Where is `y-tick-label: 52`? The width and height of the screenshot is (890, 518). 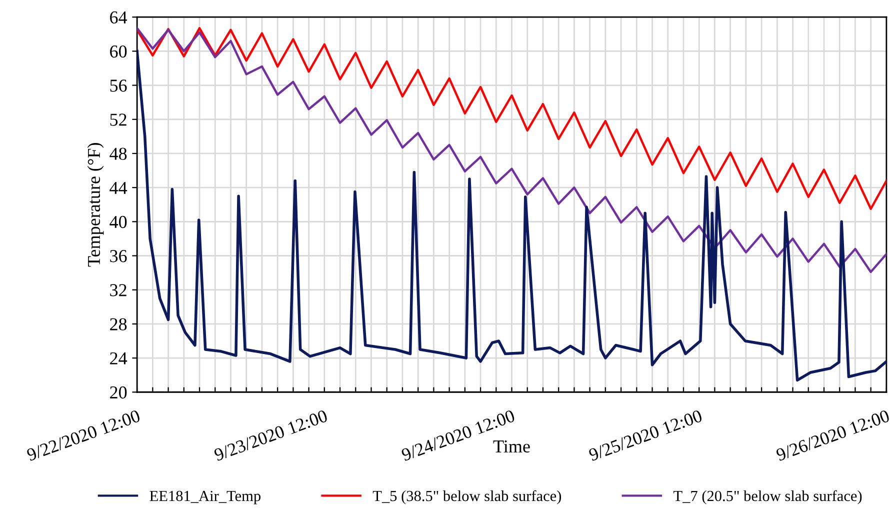
y-tick-label: 52 is located at coordinates (118, 120).